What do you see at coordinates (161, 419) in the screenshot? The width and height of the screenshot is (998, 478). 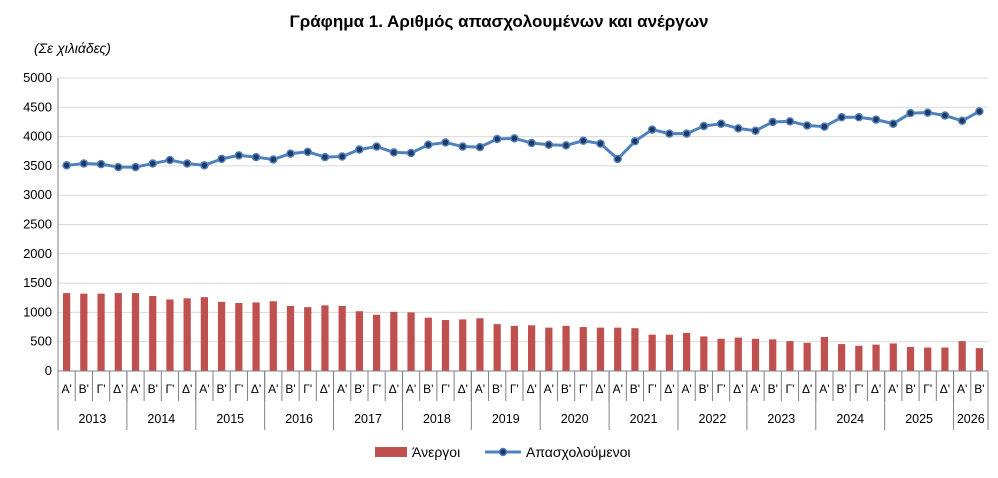 I see `year-tick-label: 2014` at bounding box center [161, 419].